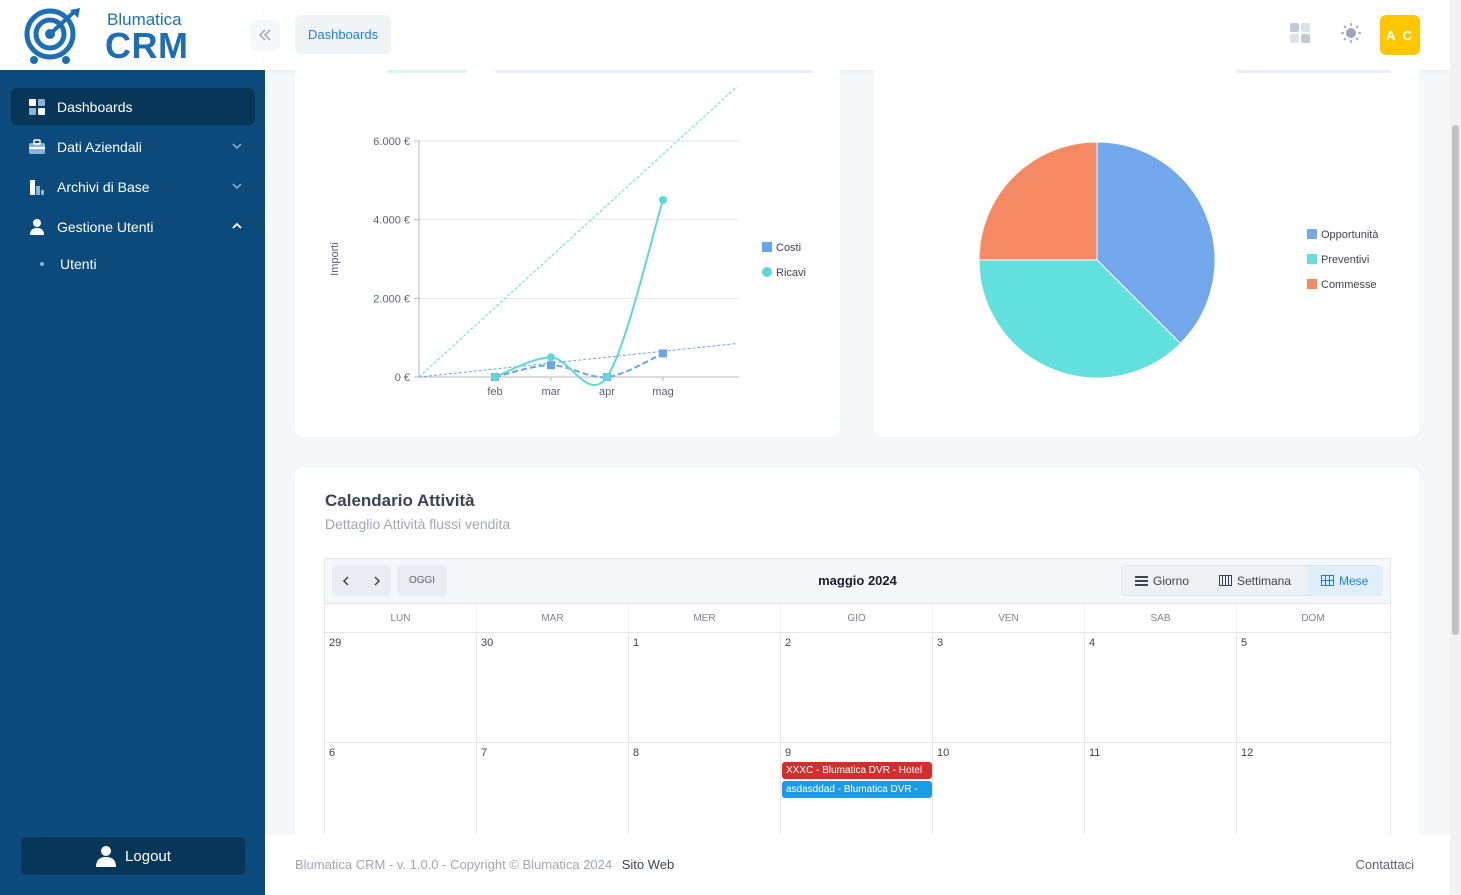 This screenshot has height=895, width=1461. Describe the element at coordinates (1354, 580) in the screenshot. I see `view-month-label: Mese` at that location.